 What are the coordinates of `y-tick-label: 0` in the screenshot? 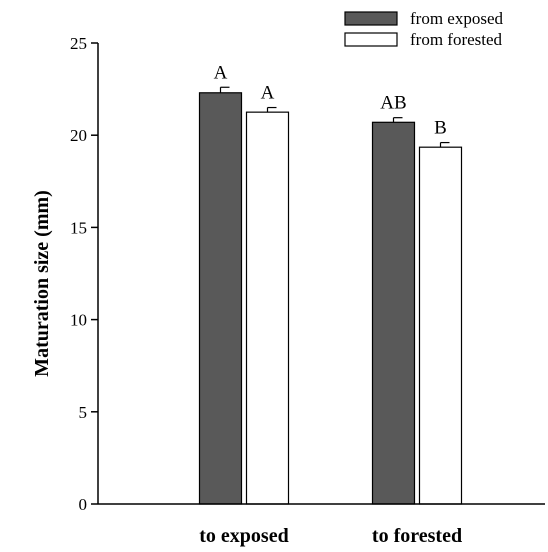 It's located at (83, 504).